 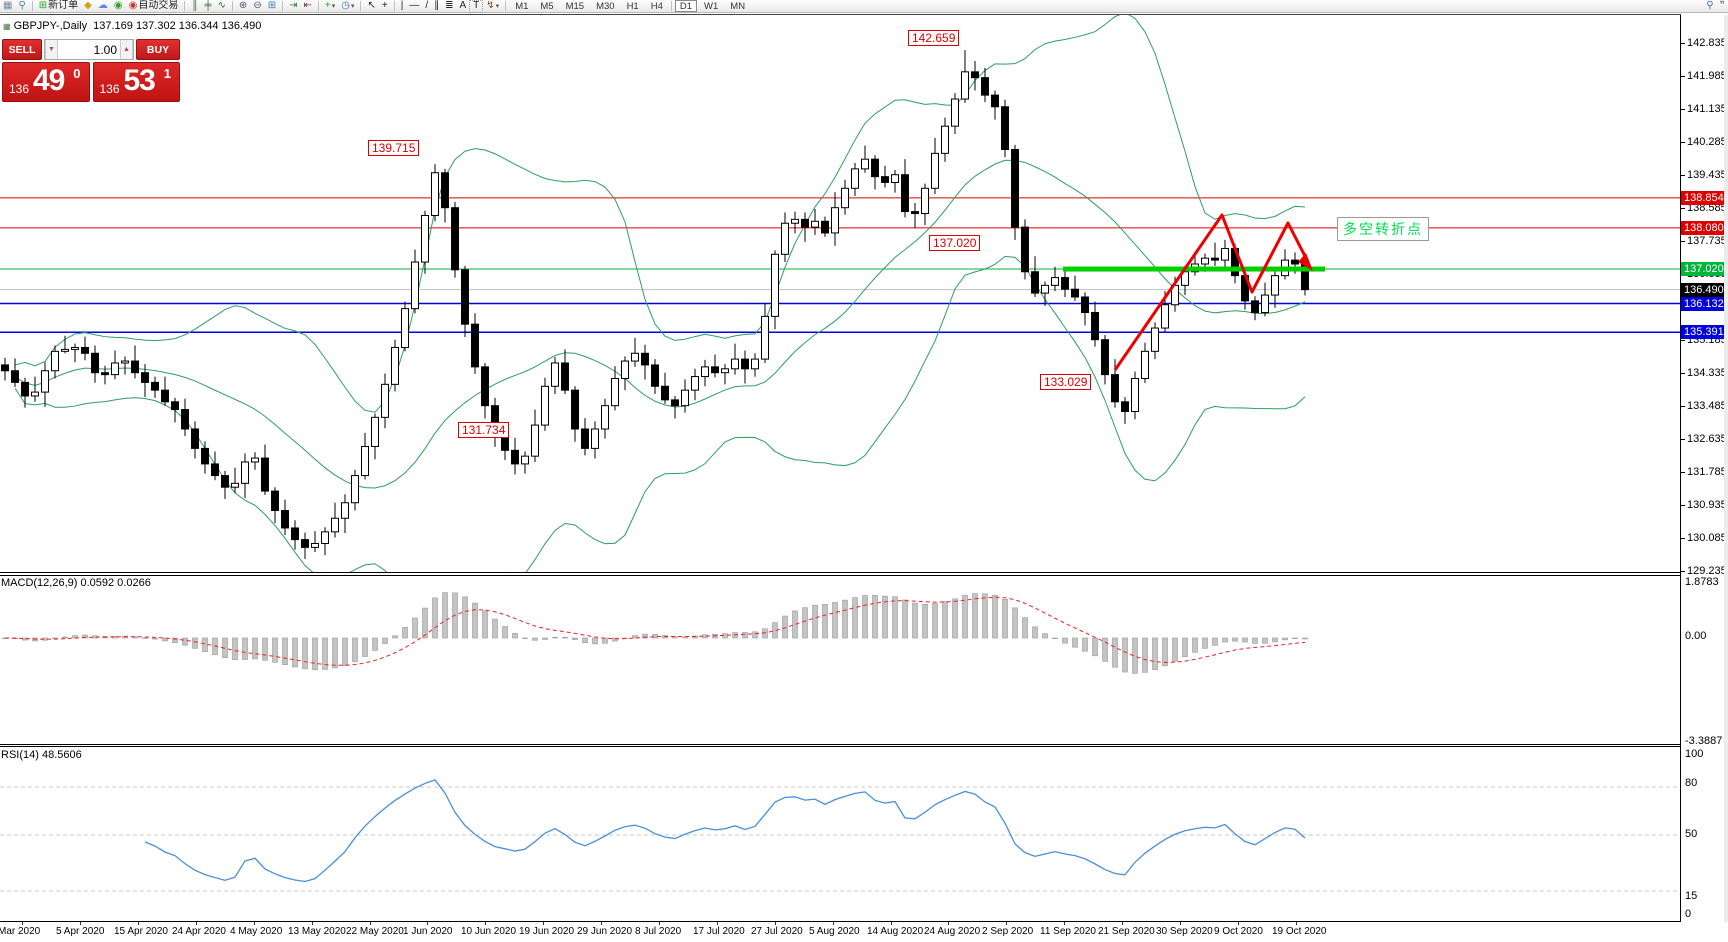 I want to click on indicators-icon: +▾, so click(x=330, y=5).